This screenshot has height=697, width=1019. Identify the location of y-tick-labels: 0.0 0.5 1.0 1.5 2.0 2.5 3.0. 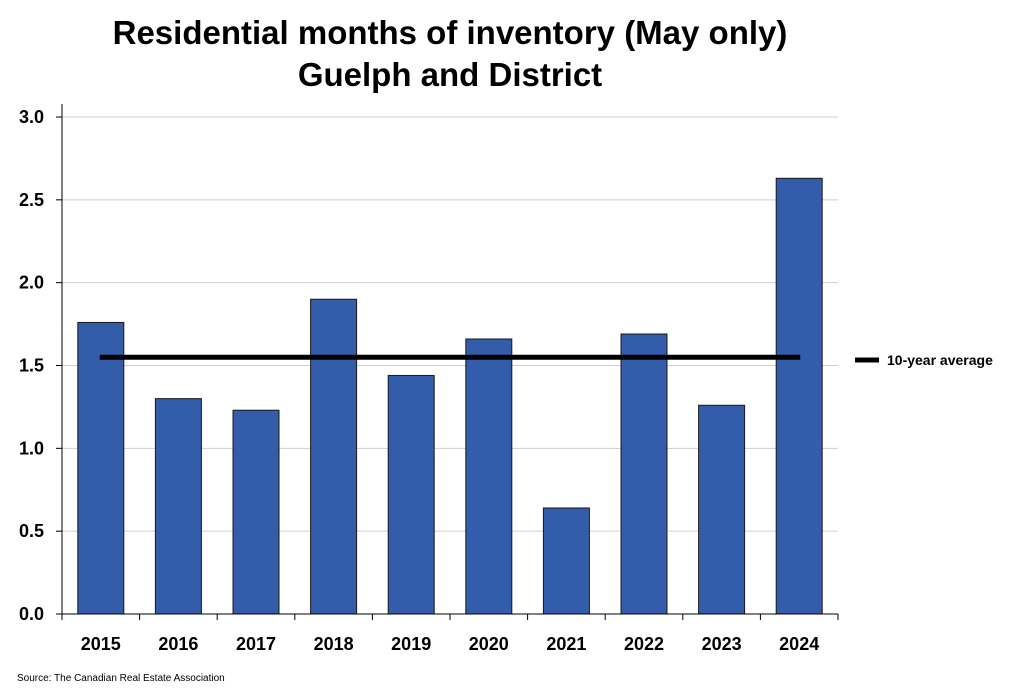
(40, 365).